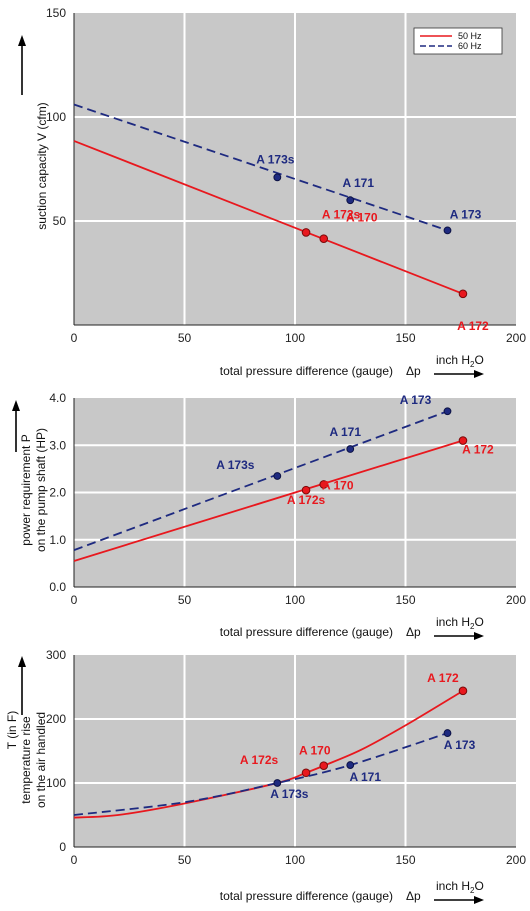  Describe the element at coordinates (57, 587) in the screenshot. I see `y-tick-label: 0.0` at that location.